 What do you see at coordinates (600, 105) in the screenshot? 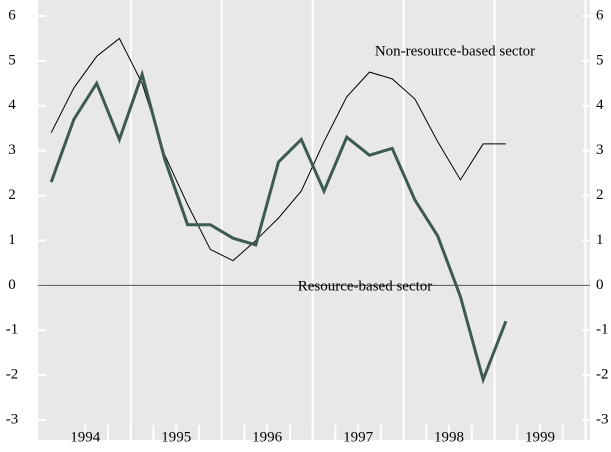
I see `y2-tick-label: 4` at bounding box center [600, 105].